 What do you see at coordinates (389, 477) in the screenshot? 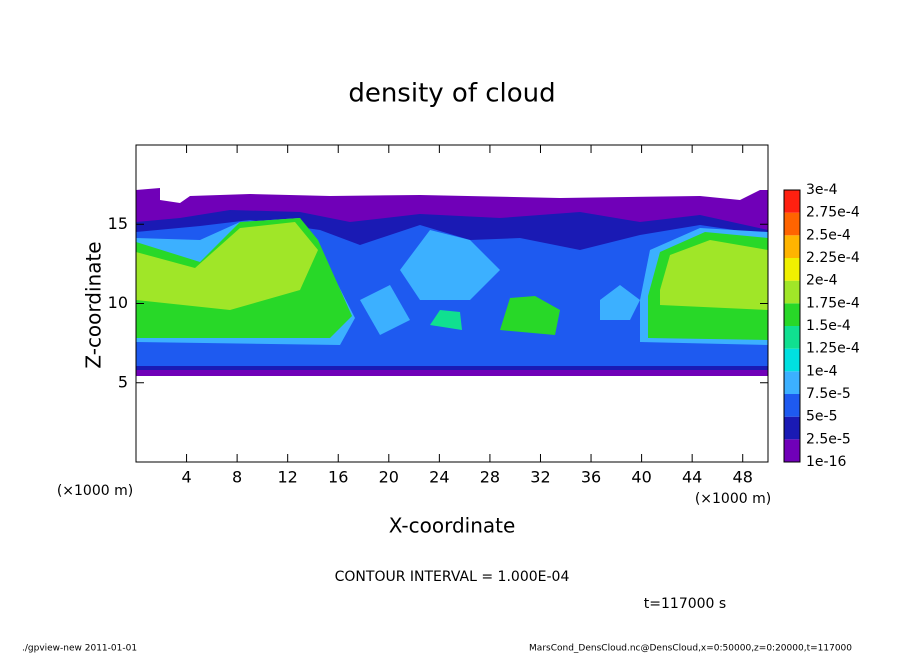
I see `x-tick-label: 20` at bounding box center [389, 477].